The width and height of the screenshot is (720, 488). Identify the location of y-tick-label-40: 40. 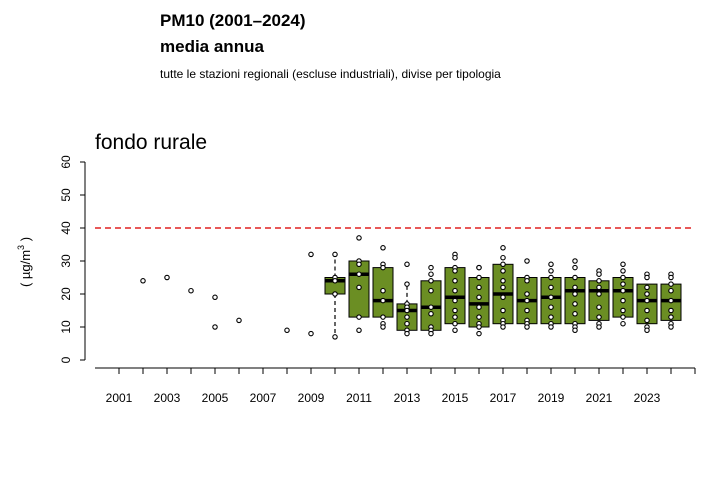
(66, 228).